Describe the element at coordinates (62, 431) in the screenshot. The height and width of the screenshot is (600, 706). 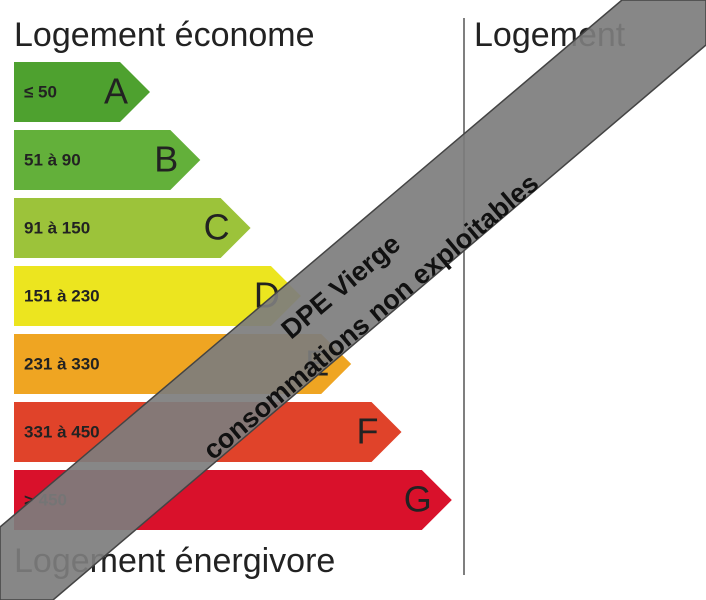
I see `class-range: 331 à 450` at that location.